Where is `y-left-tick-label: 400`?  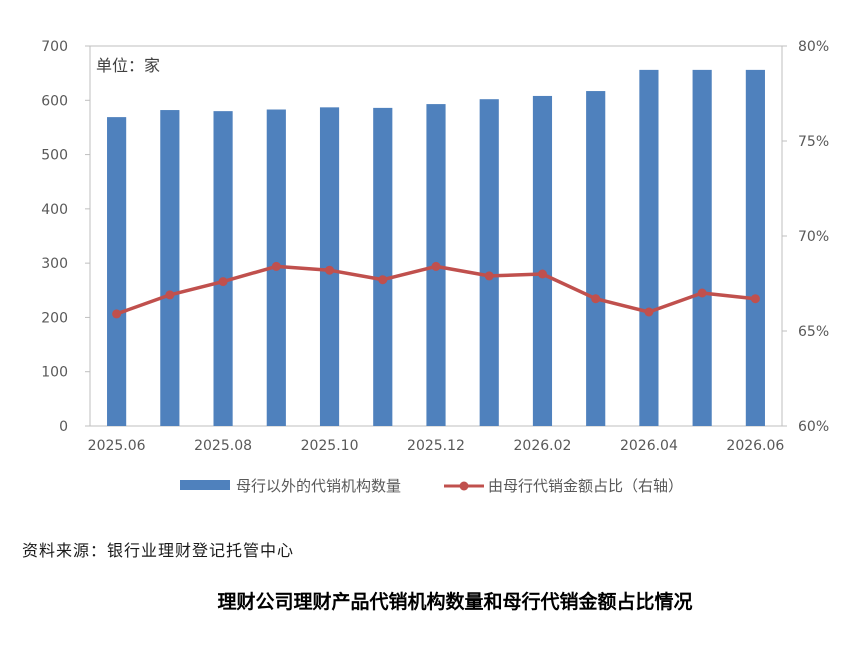
y-left-tick-label: 400 is located at coordinates (54, 210).